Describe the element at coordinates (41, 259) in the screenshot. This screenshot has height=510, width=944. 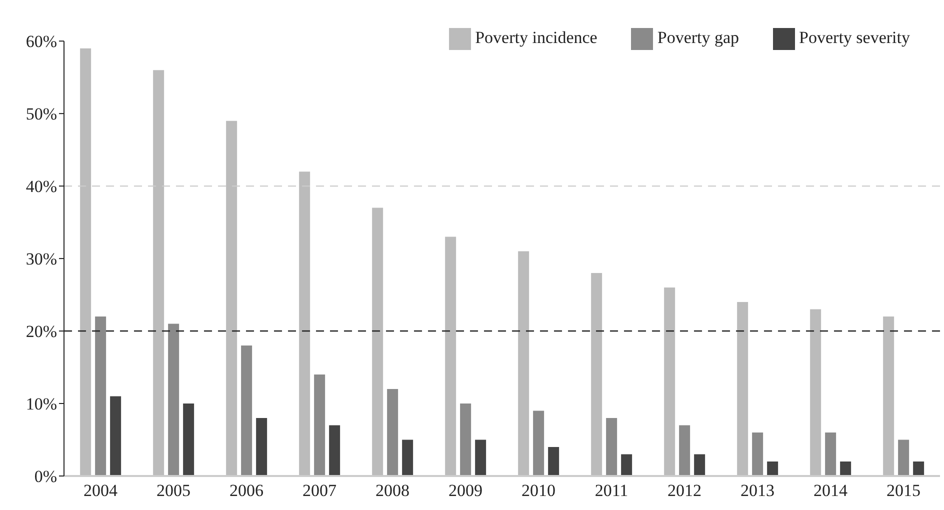
I see `y-tick-label: 30%` at that location.